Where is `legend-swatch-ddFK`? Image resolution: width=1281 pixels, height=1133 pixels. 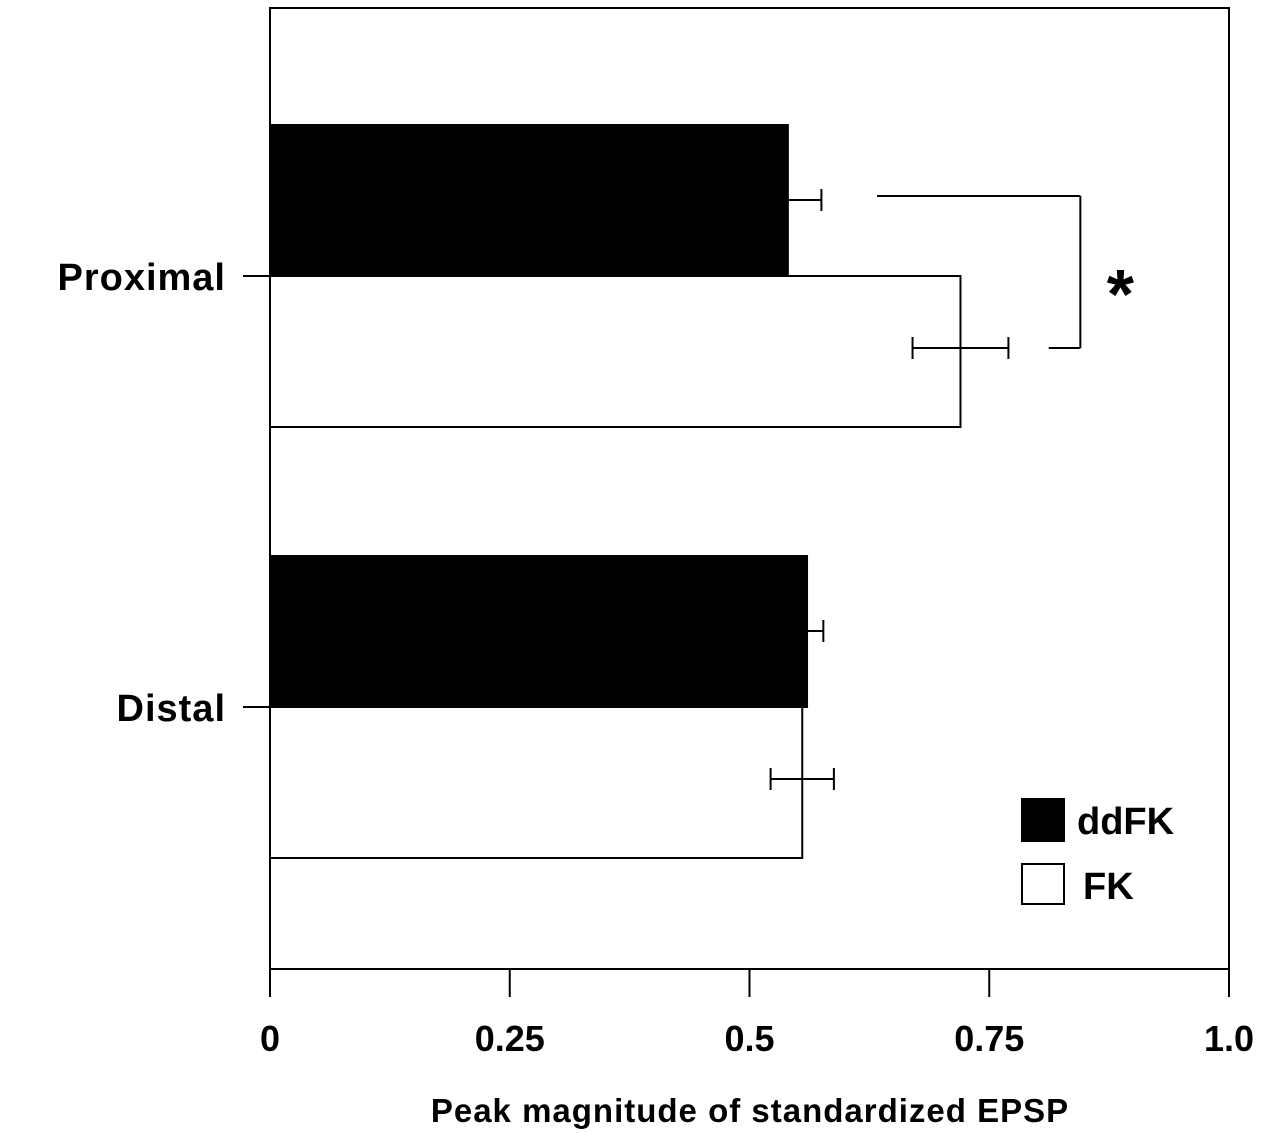
legend-swatch-ddFK is located at coordinates (1043, 820).